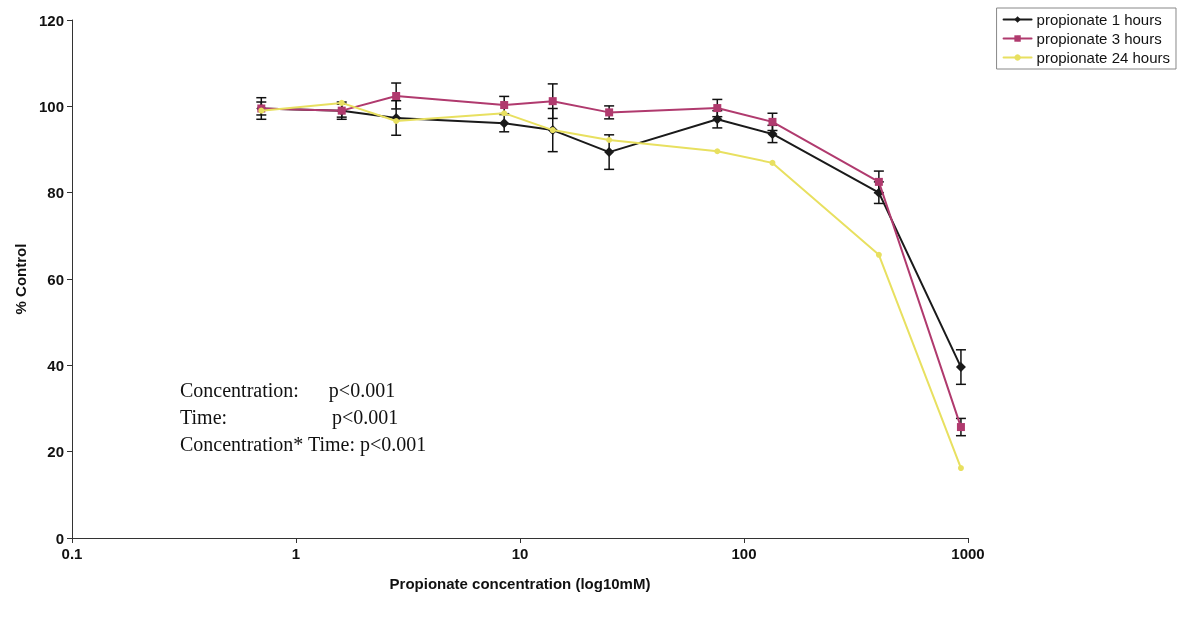  I want to click on y-tick-label: 20, so click(55, 452).